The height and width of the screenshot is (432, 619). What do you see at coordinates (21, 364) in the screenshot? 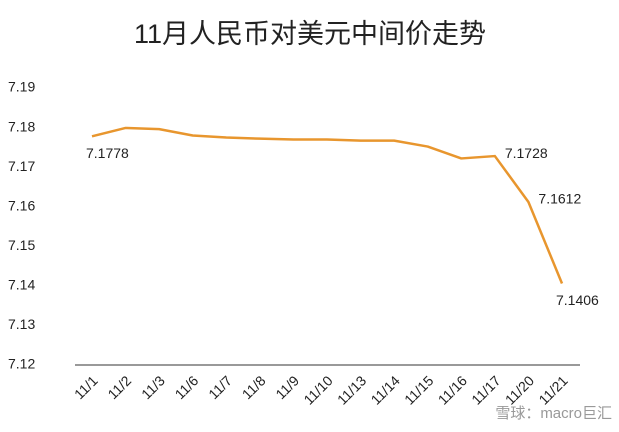
I see `y-tick-label: 7.12` at bounding box center [21, 364].